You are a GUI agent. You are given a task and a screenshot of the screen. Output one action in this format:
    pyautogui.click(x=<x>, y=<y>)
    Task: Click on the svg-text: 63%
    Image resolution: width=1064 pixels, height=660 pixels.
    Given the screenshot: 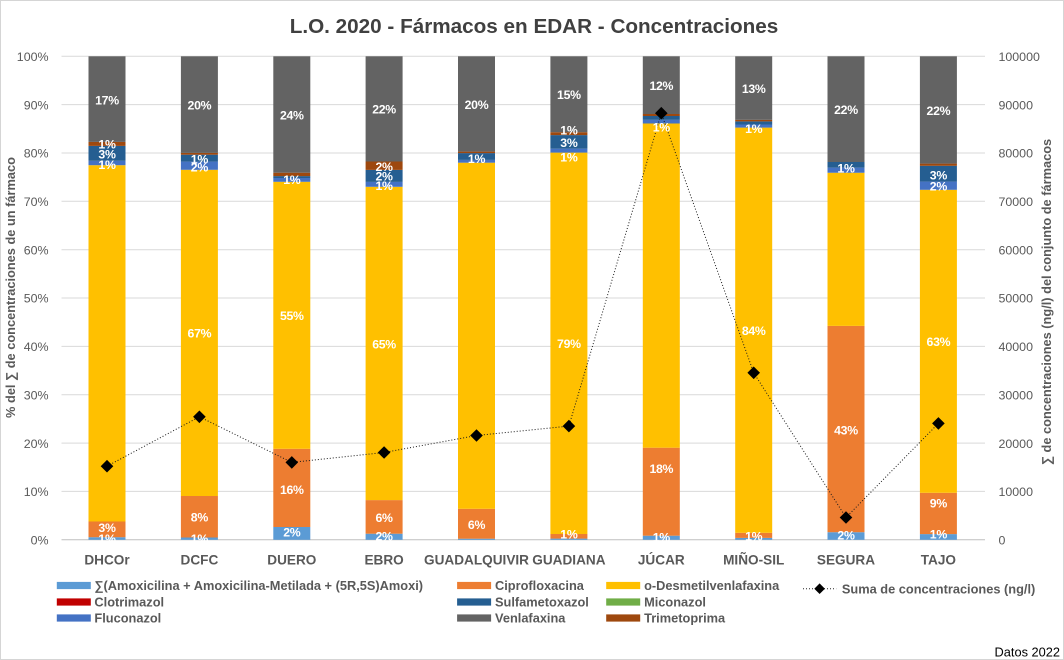 What is the action you would take?
    pyautogui.click(x=939, y=342)
    